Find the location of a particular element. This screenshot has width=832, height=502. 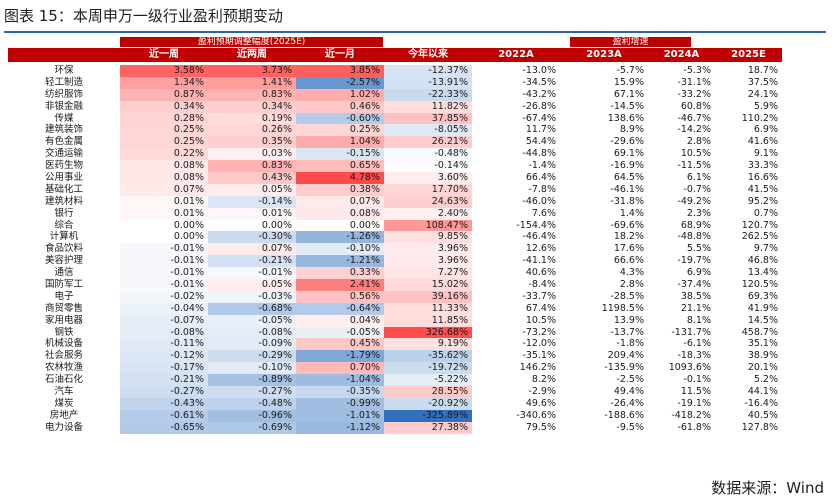

cell-y24: 11.5% is located at coordinates (695, 392).